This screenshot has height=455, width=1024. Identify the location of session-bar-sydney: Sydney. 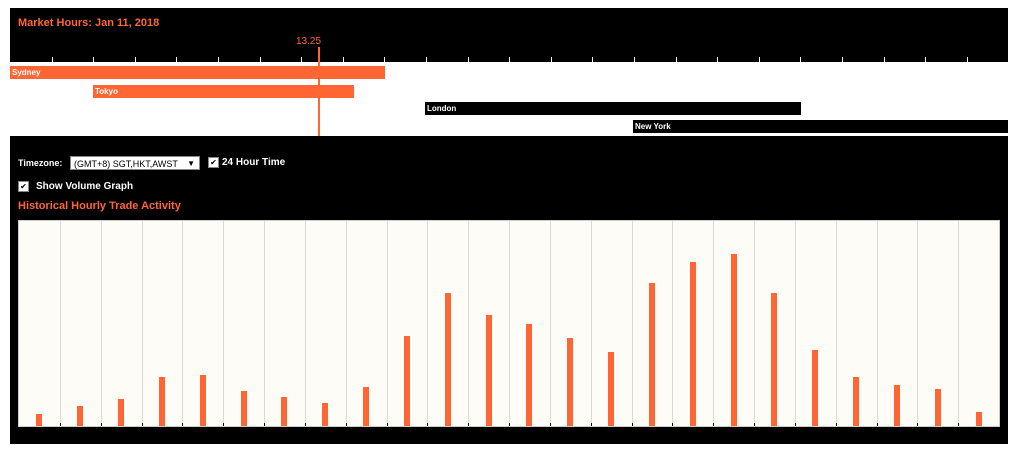
(197, 72).